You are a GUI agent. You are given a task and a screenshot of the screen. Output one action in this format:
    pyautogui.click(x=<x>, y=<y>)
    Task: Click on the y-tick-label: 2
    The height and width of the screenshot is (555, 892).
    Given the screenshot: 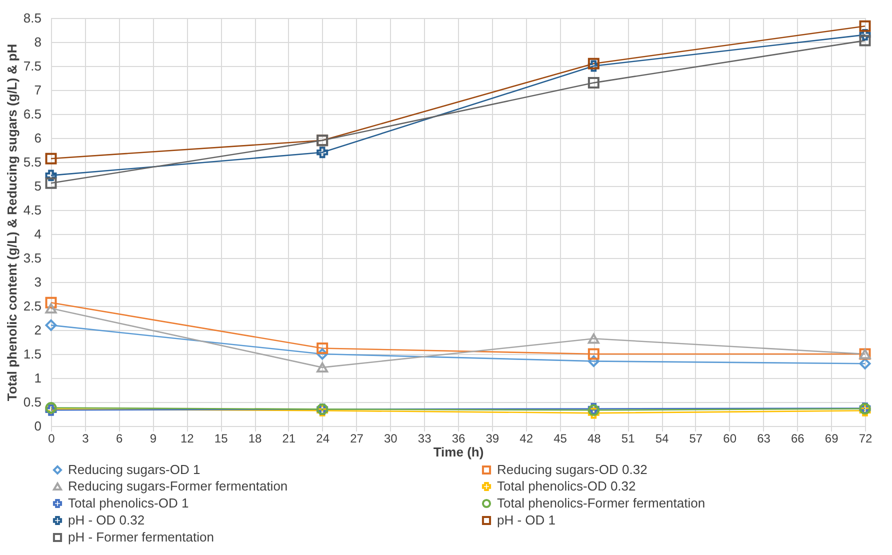 What is the action you would take?
    pyautogui.click(x=38, y=330)
    